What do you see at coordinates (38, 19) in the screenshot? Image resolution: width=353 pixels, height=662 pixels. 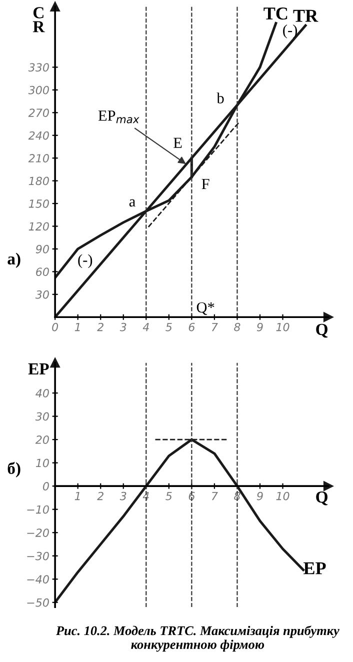 I see `y-axis-title: C R` at bounding box center [38, 19].